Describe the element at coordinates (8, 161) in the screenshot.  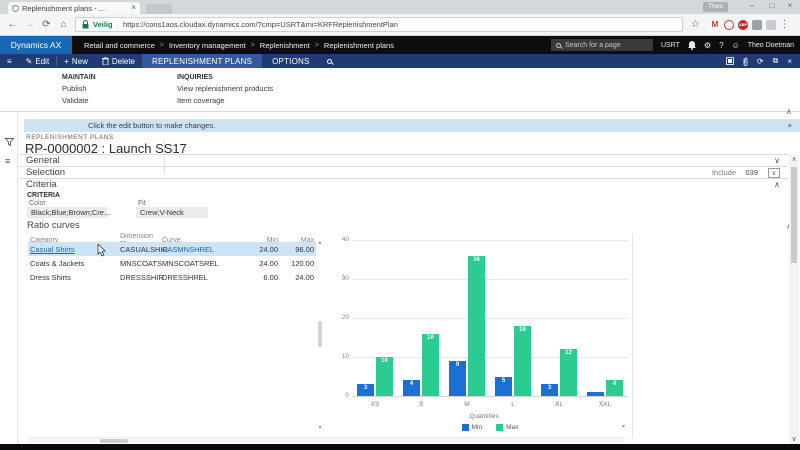
I see `list-view-icon: ≡` at that location.